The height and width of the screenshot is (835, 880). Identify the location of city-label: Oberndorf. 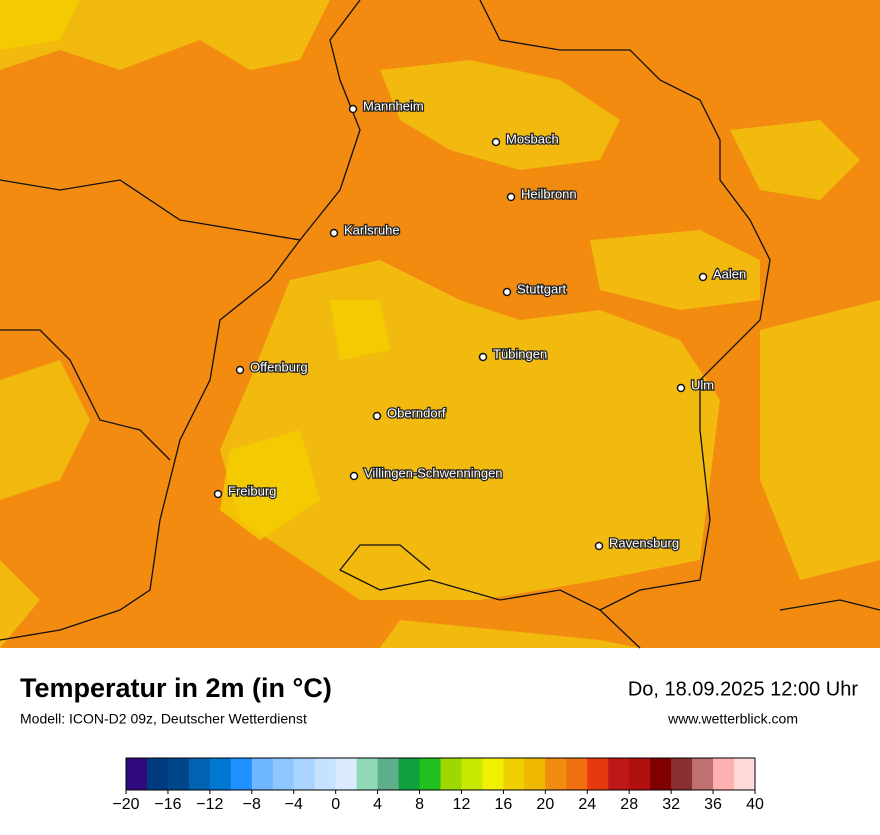
(416, 412).